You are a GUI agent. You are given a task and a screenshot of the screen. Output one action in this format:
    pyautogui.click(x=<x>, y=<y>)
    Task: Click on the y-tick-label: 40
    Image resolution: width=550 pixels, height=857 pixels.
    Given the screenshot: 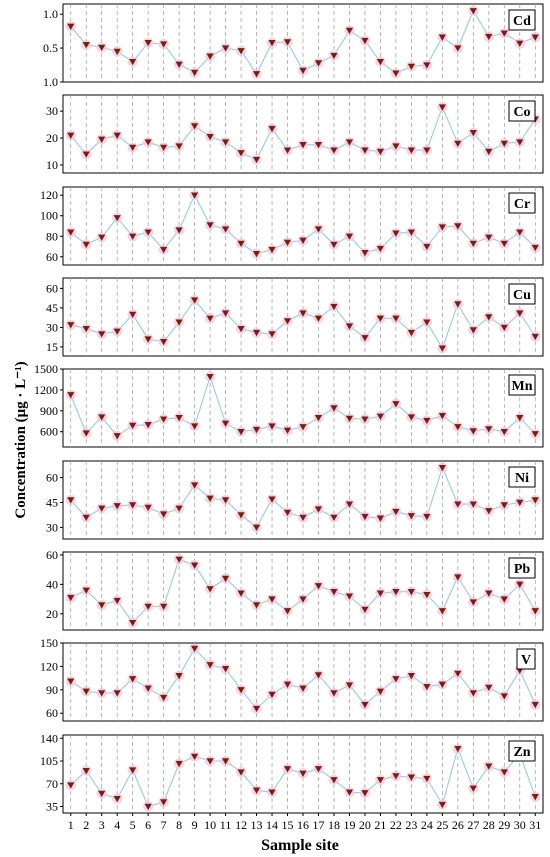 What is the action you would take?
    pyautogui.click(x=52, y=584)
    